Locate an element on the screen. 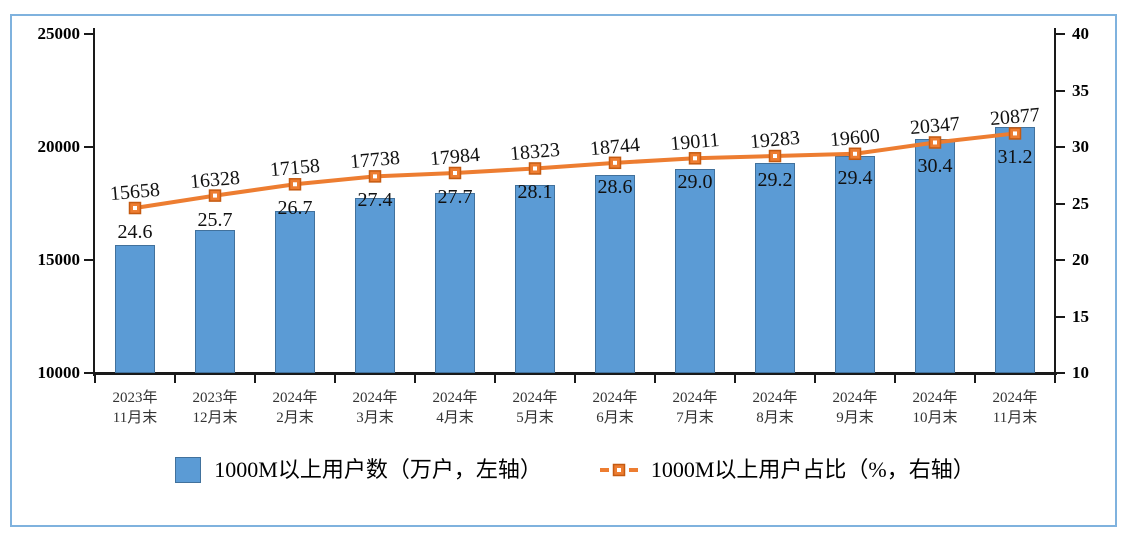 Image resolution: width=1137 pixels, height=545 pixels. y-axis-tick-label: 25000 is located at coordinates (59, 33).